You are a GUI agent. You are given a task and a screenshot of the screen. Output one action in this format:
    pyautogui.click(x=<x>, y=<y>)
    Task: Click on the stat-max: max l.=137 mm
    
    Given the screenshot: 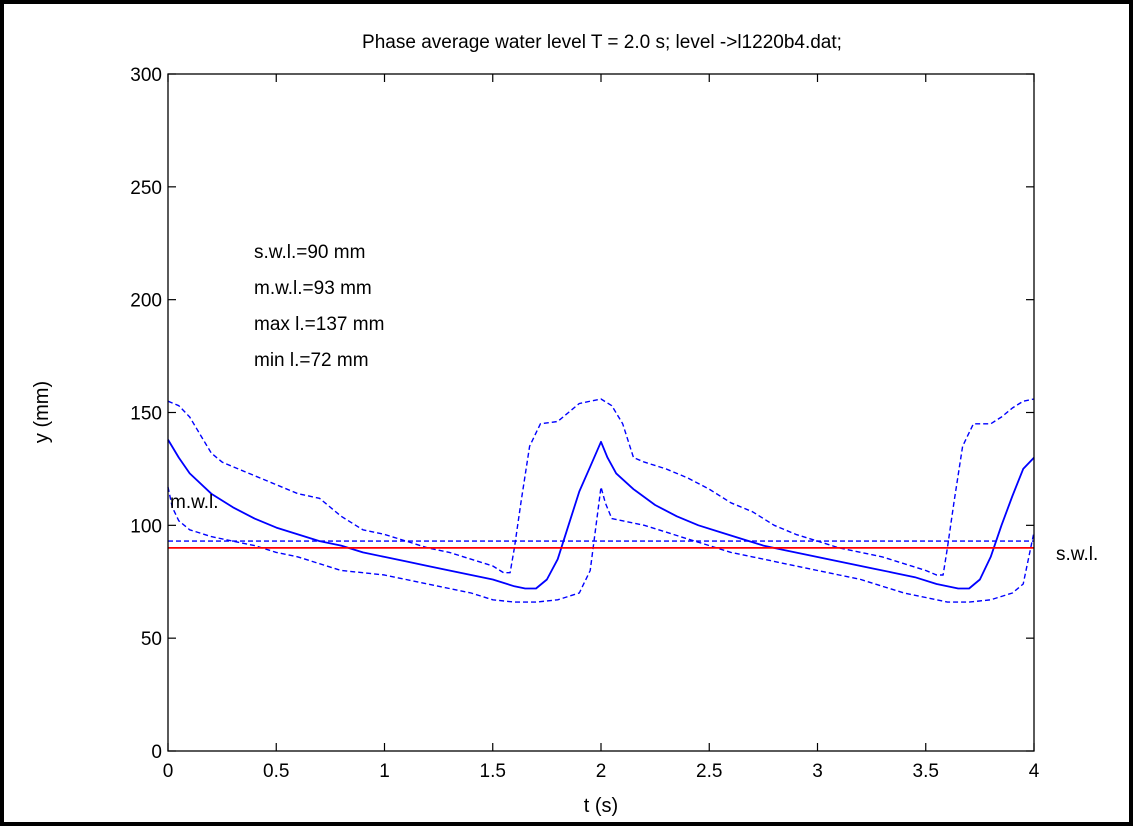 What is the action you would take?
    pyautogui.click(x=319, y=324)
    